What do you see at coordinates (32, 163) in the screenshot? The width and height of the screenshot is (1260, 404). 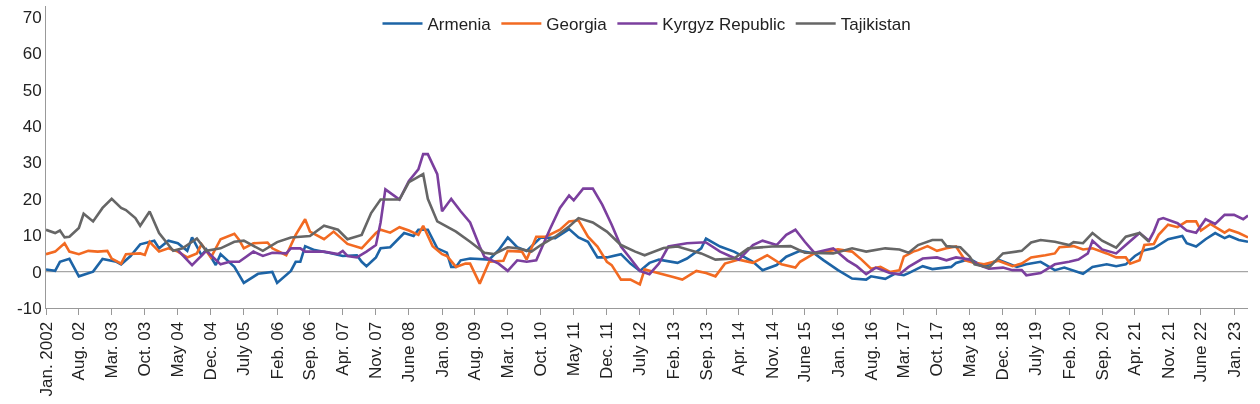 I see `y-tick-label: 30` at bounding box center [32, 163].